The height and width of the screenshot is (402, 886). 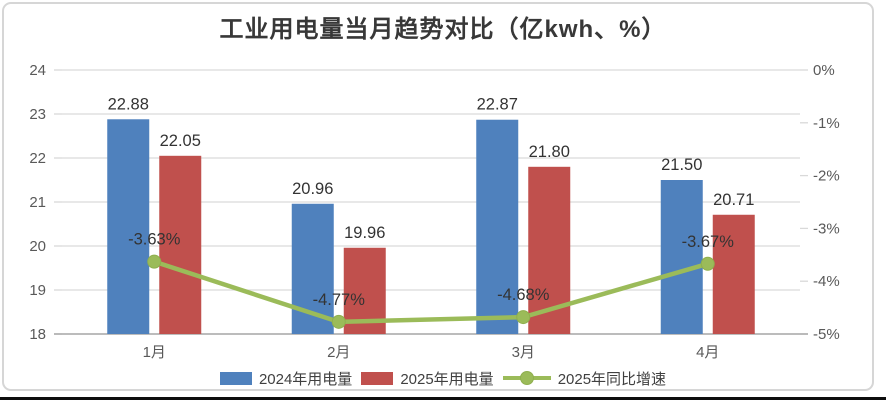 I want to click on left-axis-label: 18, so click(x=37, y=334).